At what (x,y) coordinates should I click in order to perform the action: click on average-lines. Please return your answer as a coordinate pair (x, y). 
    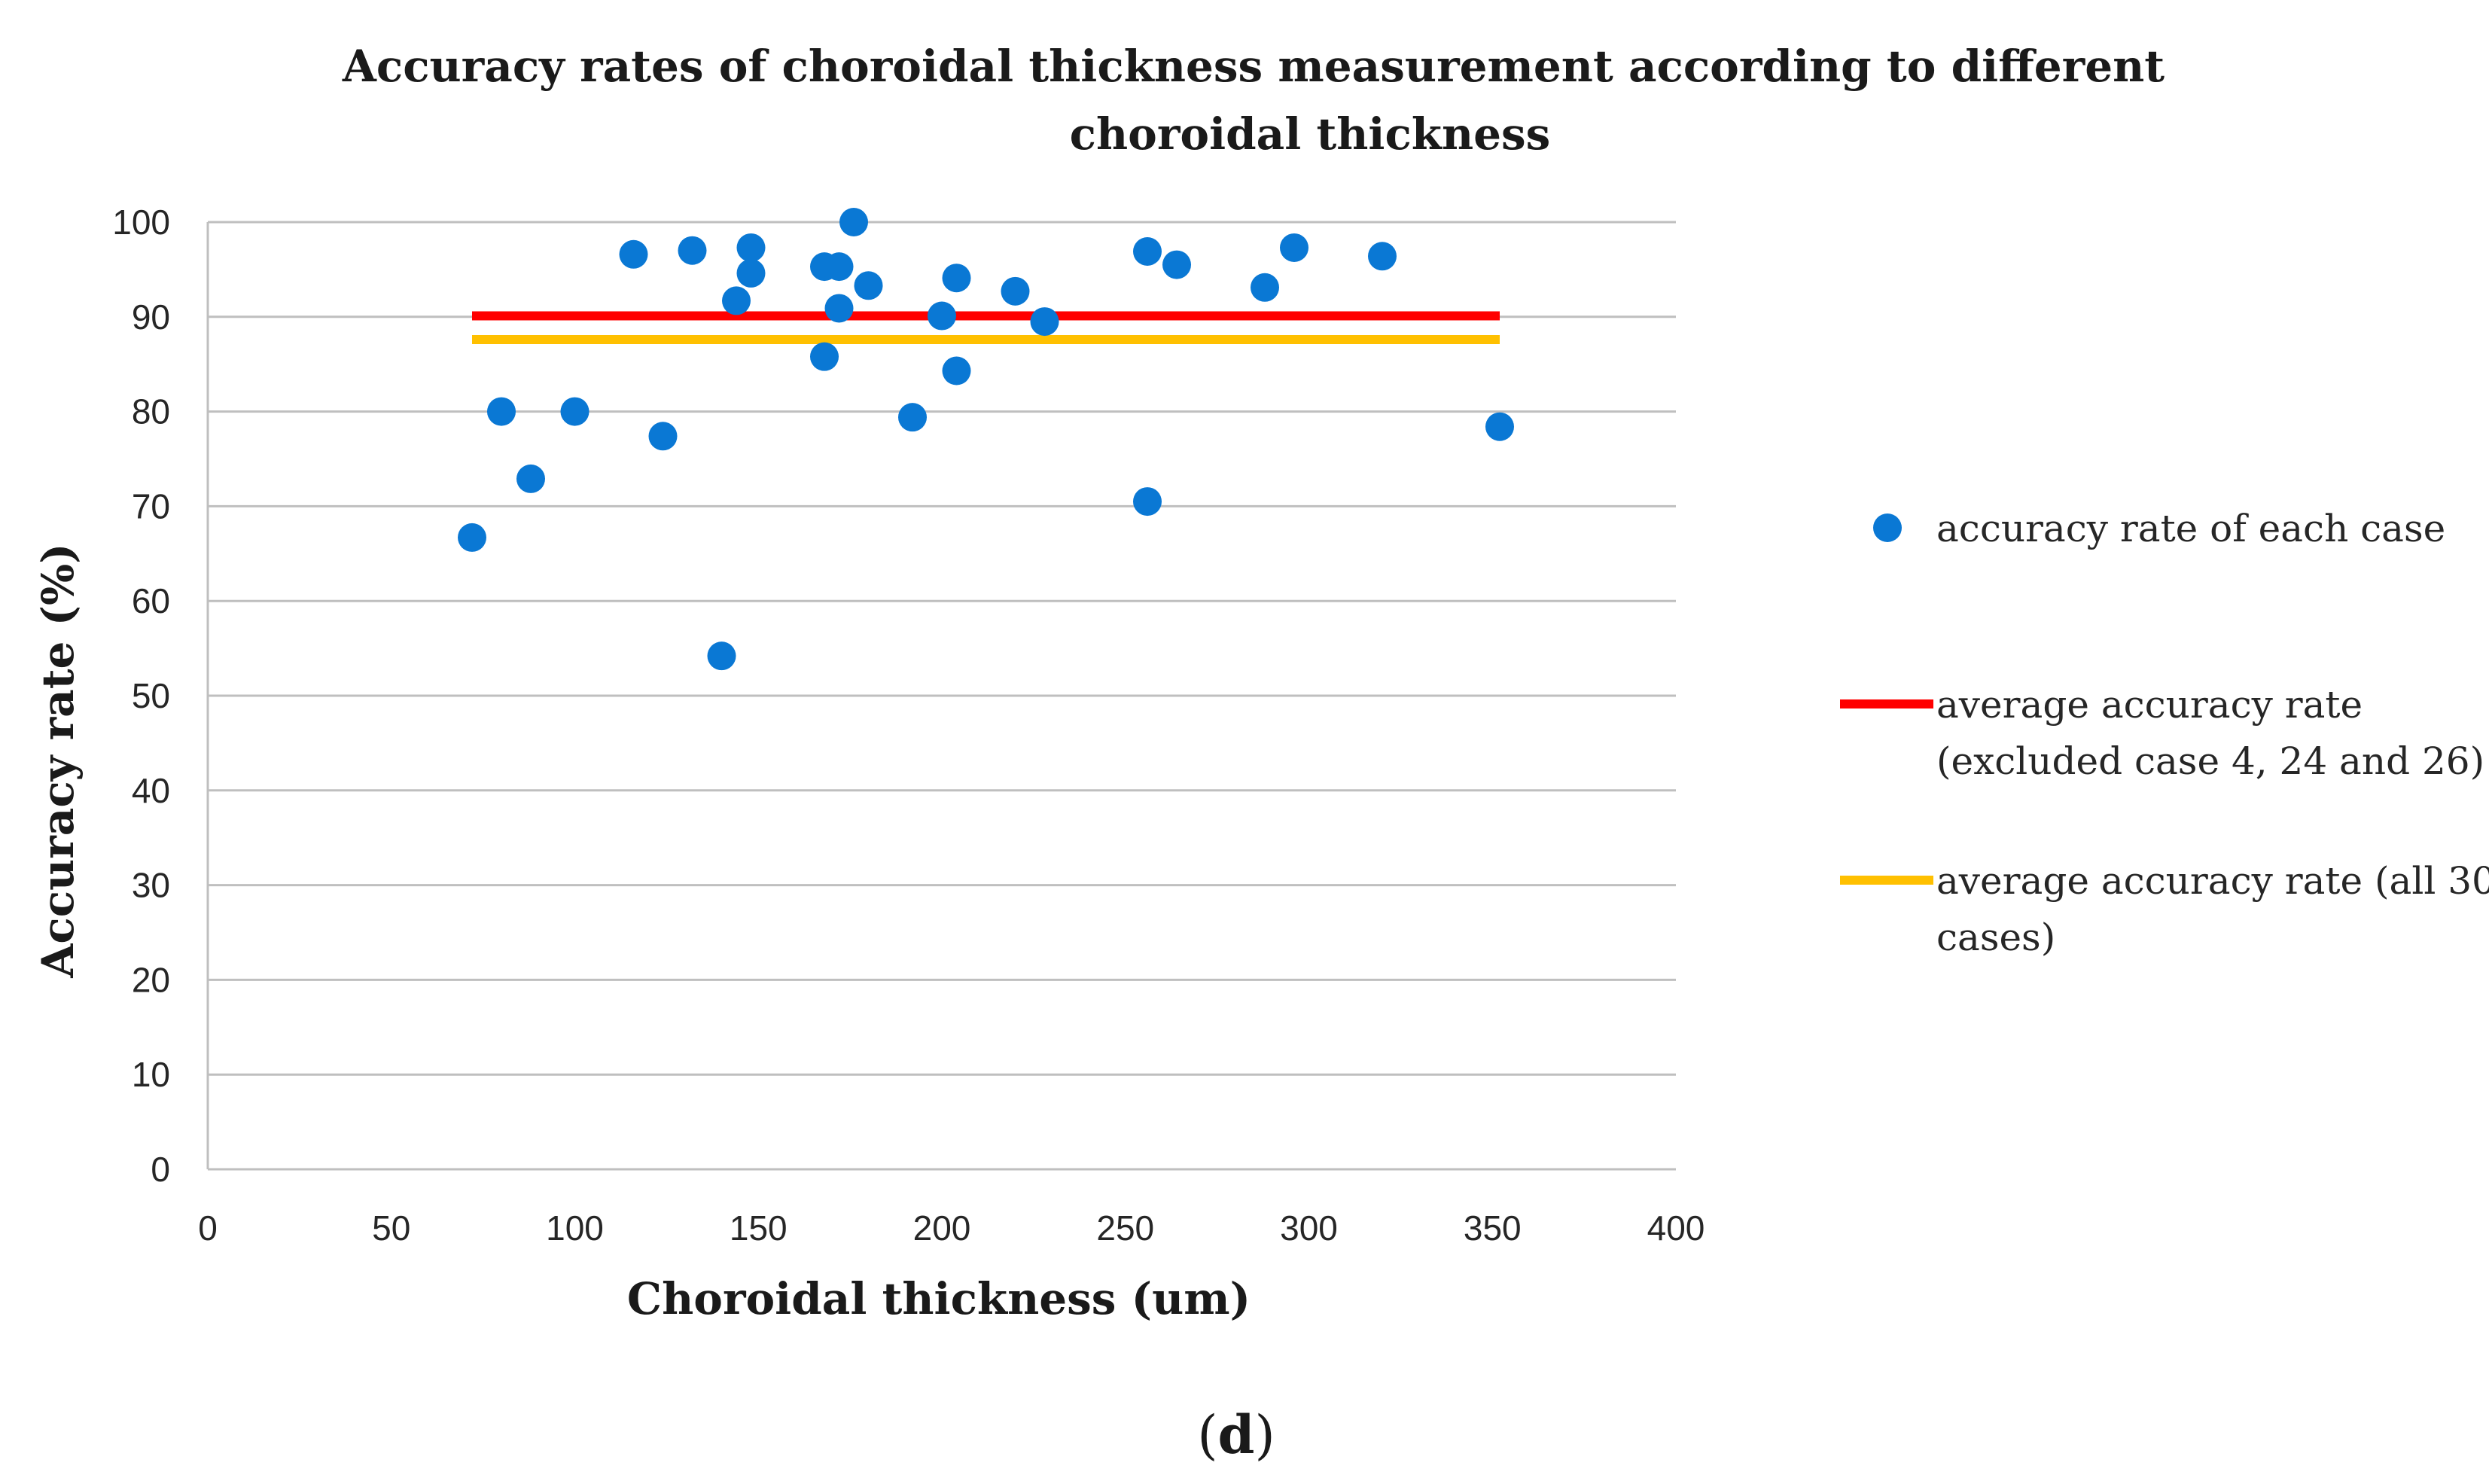
    Looking at the image, I should click on (986, 327).